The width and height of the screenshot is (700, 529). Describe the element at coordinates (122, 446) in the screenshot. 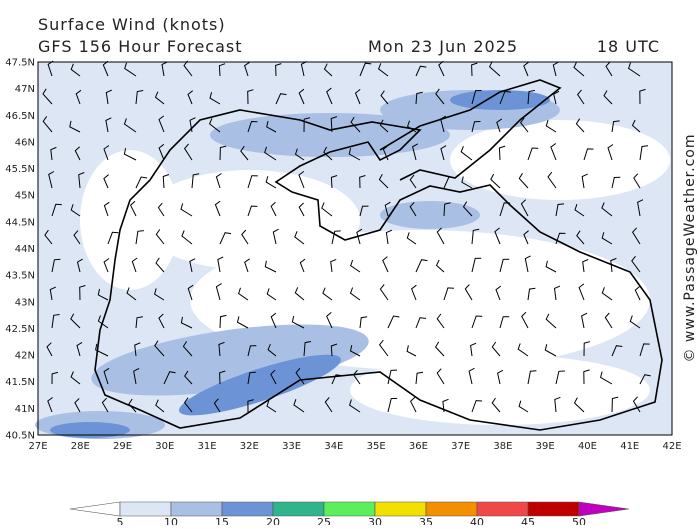

I see `lon-label: 29E` at that location.